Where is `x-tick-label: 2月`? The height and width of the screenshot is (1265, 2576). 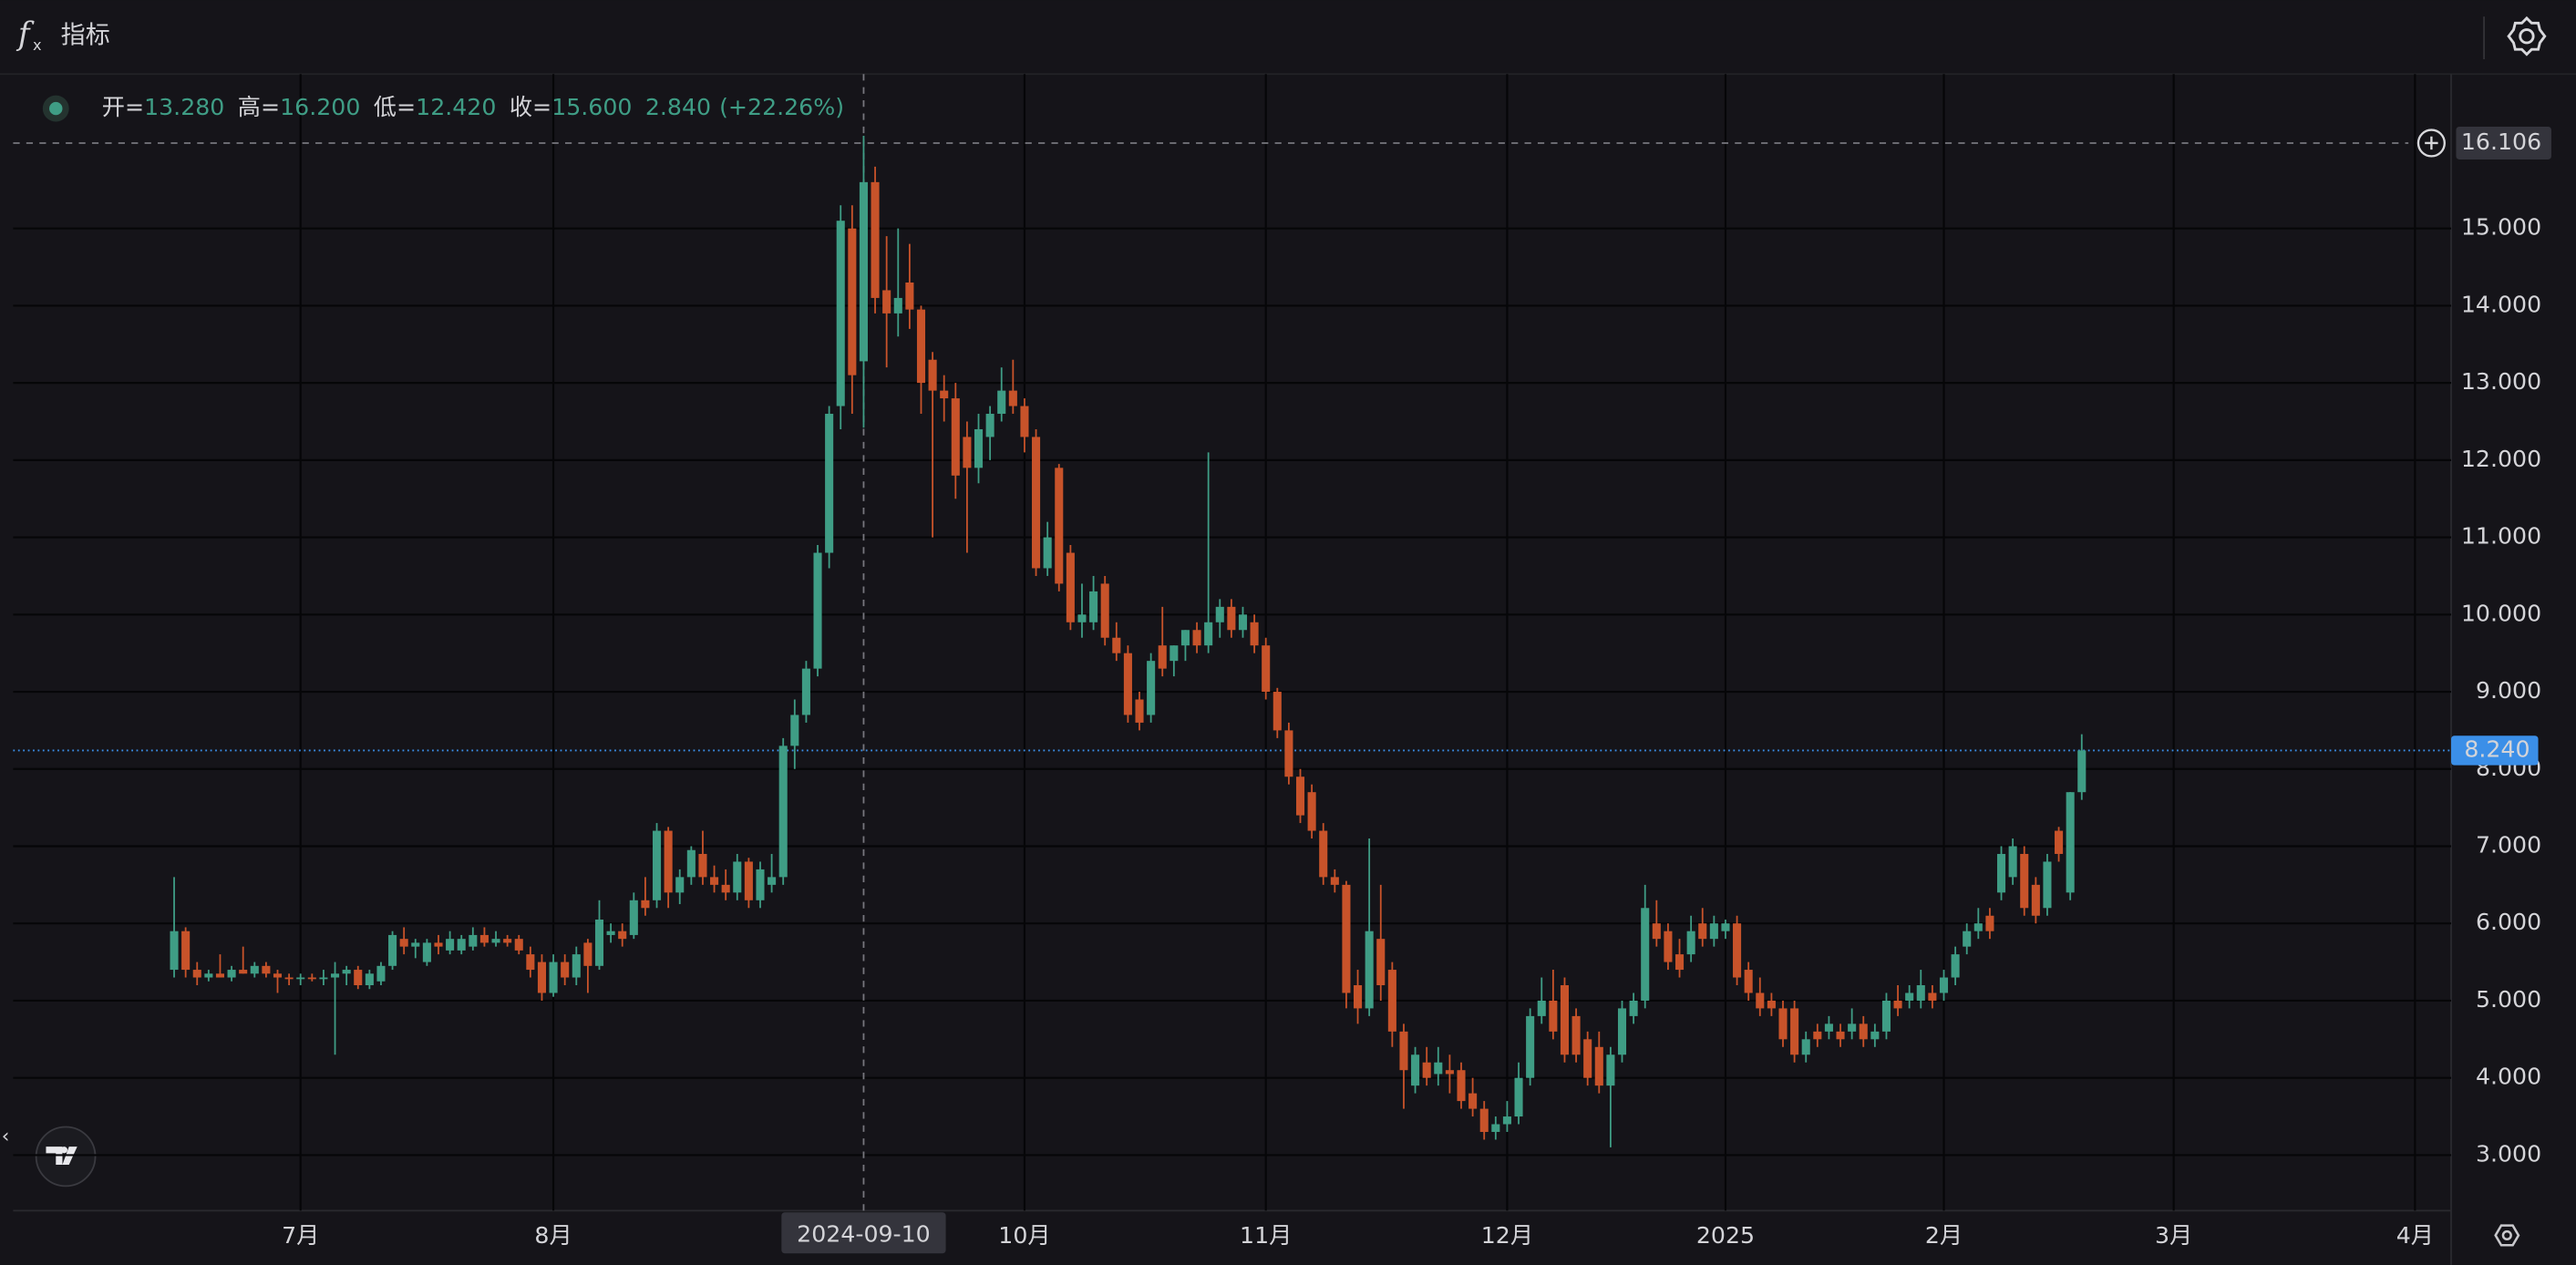
x-tick-label: 2月 is located at coordinates (1944, 1236).